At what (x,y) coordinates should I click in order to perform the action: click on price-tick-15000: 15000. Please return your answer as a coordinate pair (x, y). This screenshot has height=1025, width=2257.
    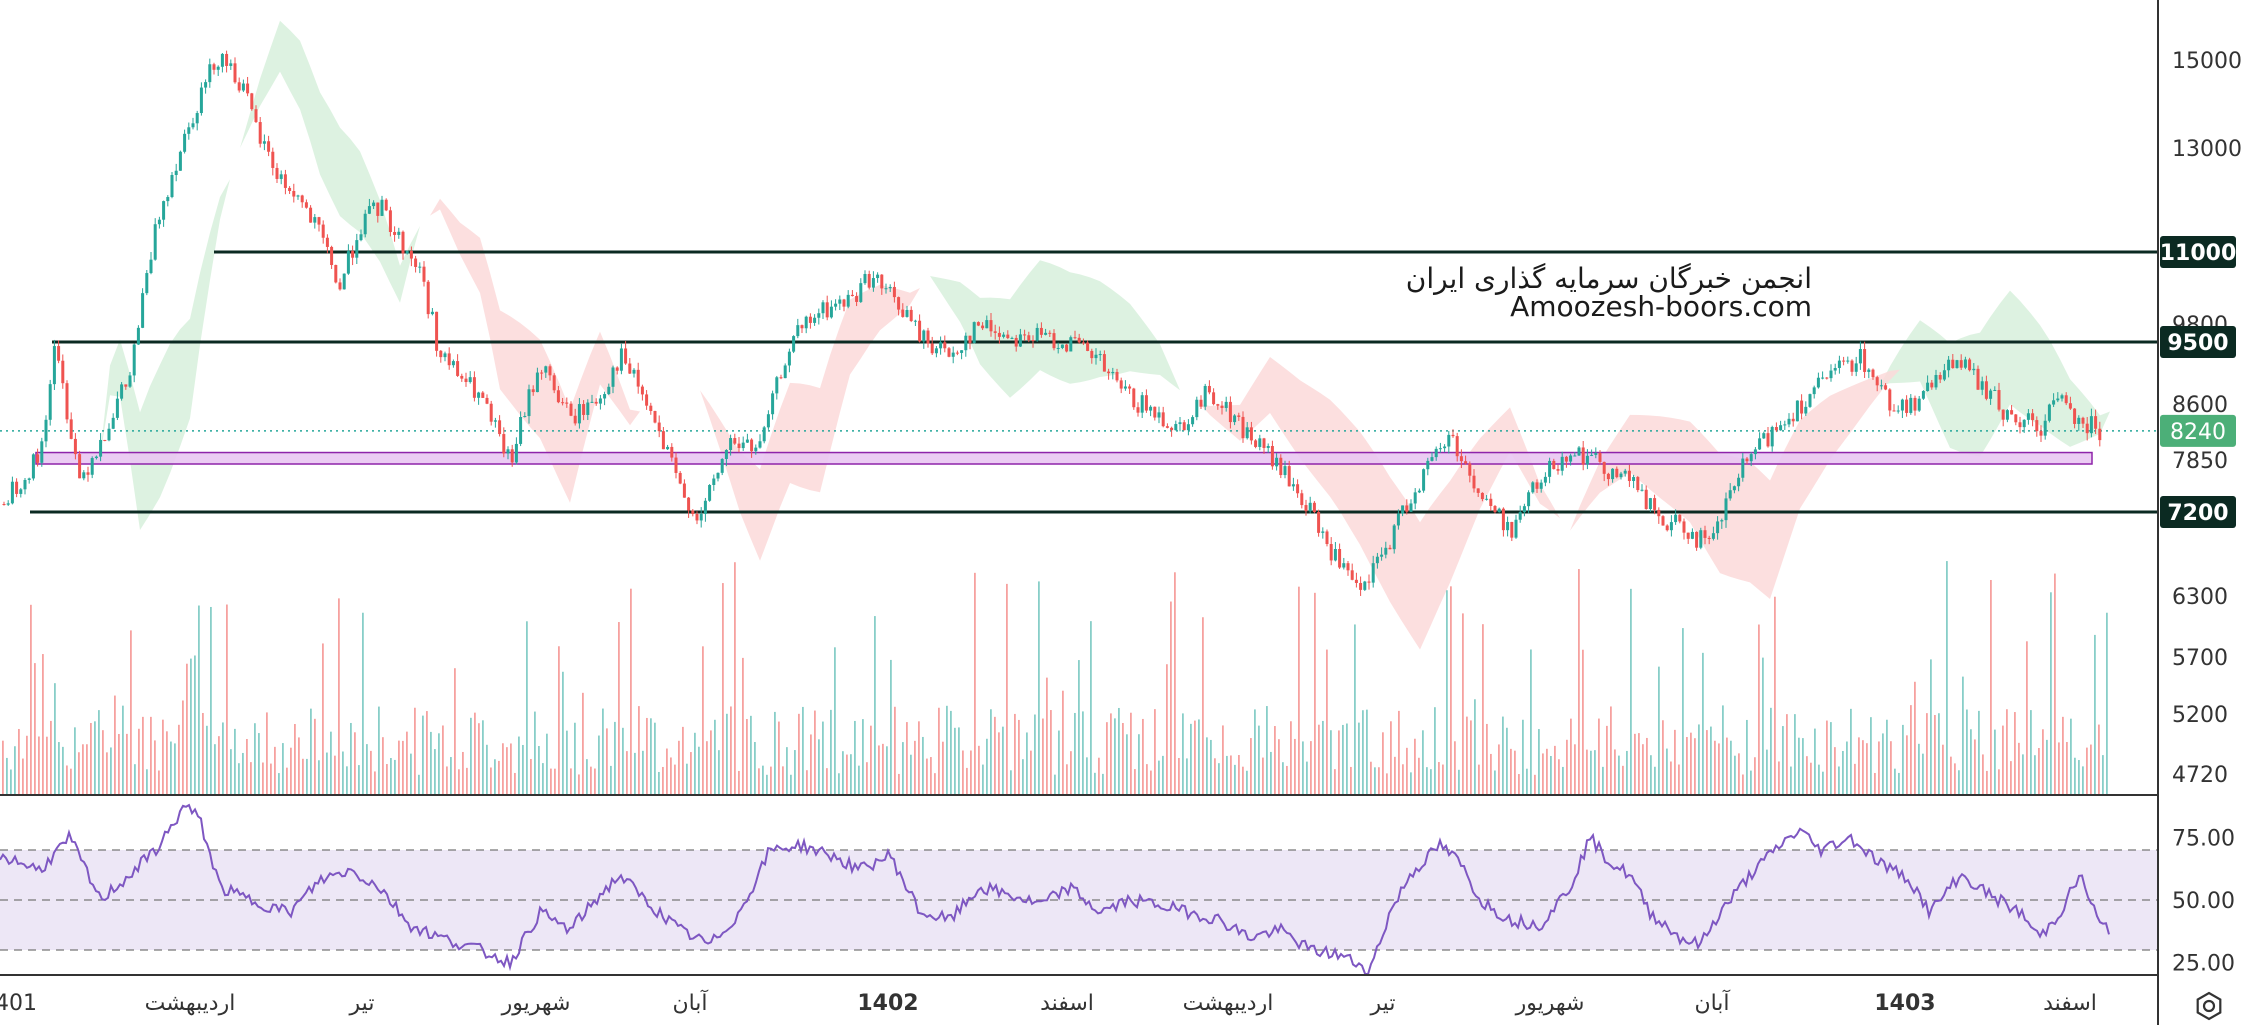
    Looking at the image, I should click on (2207, 61).